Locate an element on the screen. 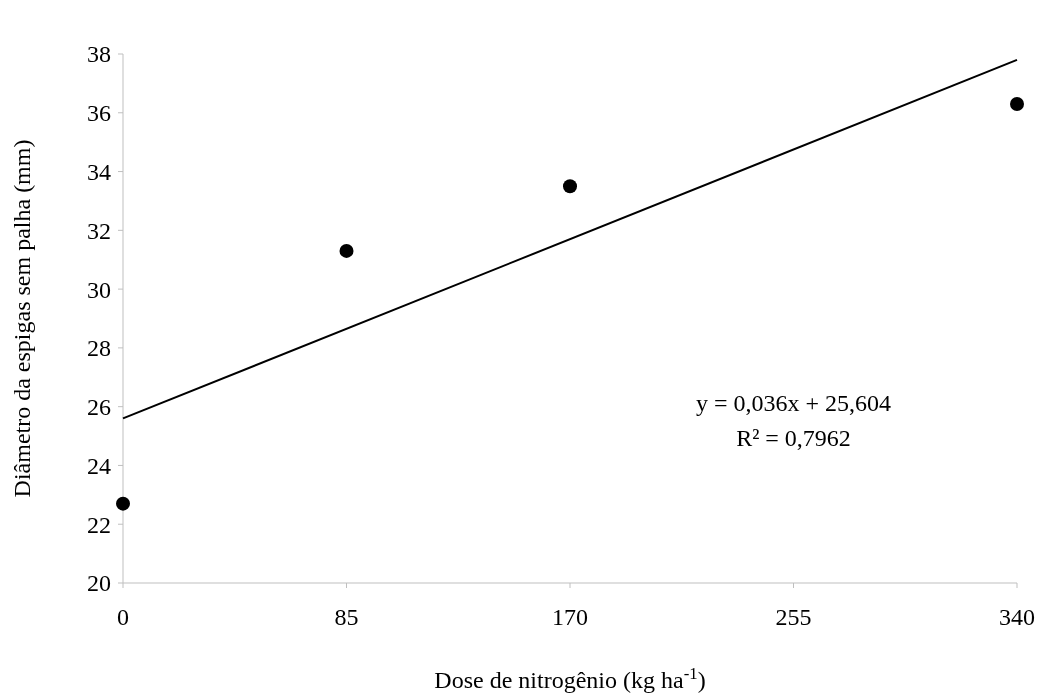 Image resolution: width=1045 pixels, height=698 pixels. y-tick-label: 34 is located at coordinates (99, 171).